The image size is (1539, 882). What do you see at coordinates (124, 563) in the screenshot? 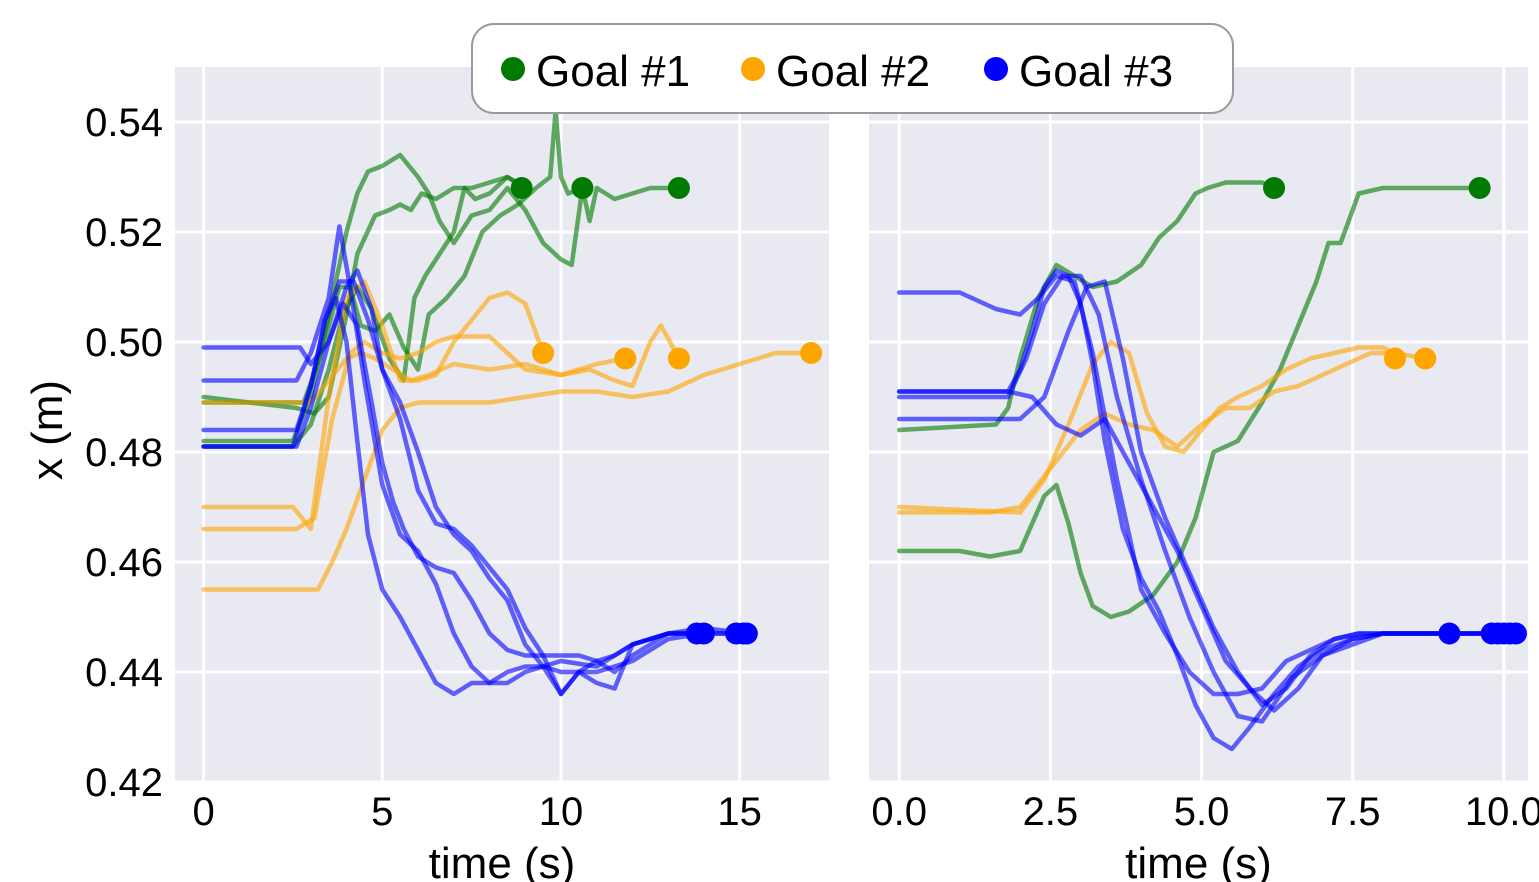
I see `y-tick-label: 0.46` at bounding box center [124, 563].